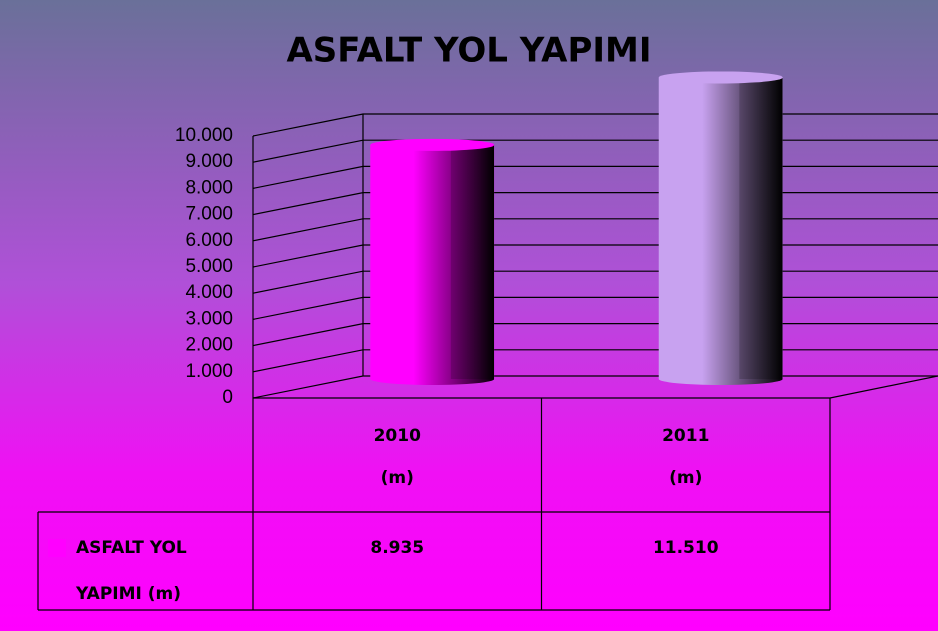 The height and width of the screenshot is (631, 938). I want to click on y-tick-label: 5.000, so click(209, 266).